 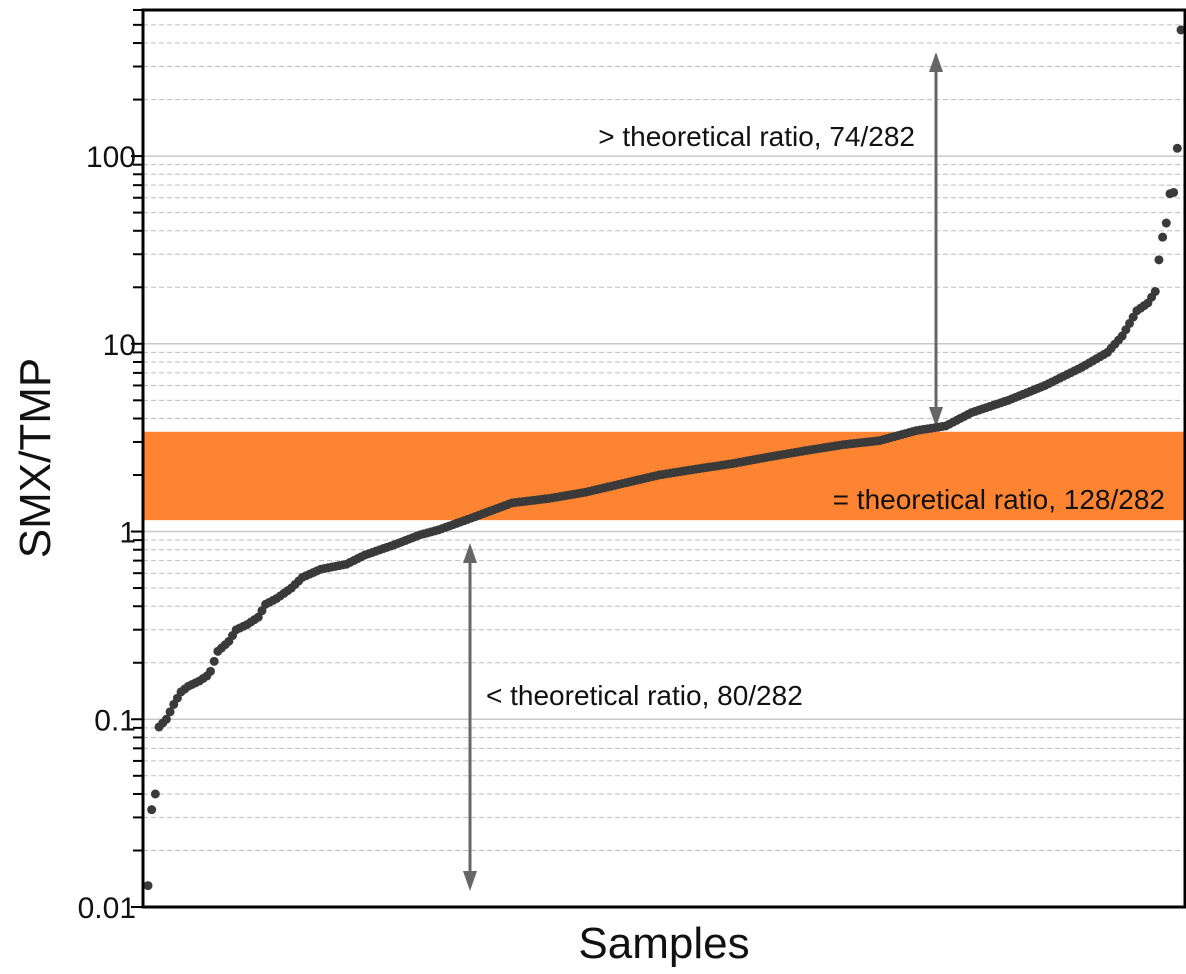 I want to click on x-axis-title: Samples, so click(x=663, y=943).